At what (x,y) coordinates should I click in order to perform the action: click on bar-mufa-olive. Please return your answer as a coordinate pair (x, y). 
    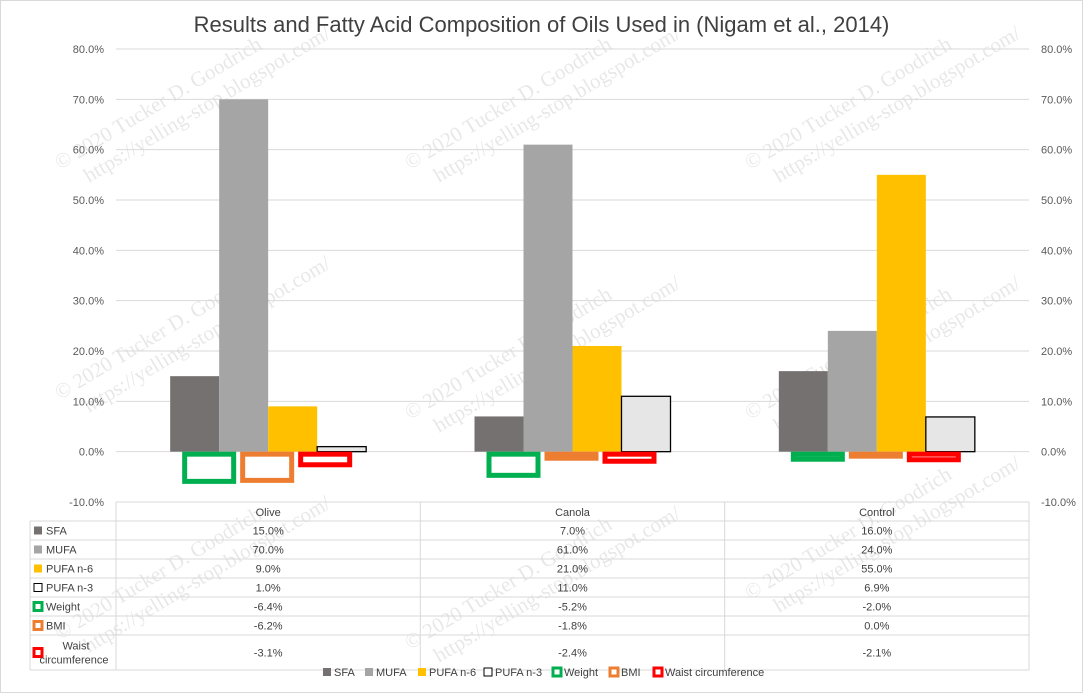
    Looking at the image, I should click on (244, 275).